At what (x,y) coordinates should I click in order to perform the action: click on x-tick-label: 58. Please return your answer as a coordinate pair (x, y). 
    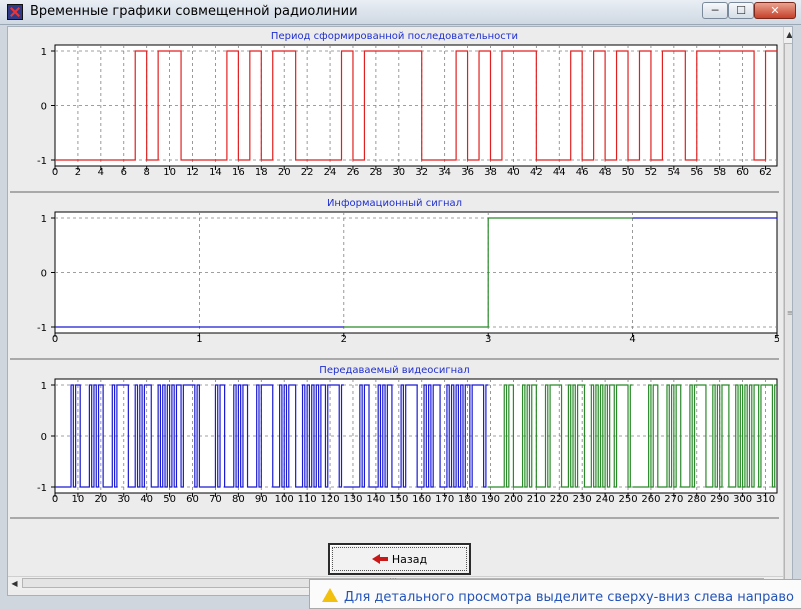
    Looking at the image, I should click on (719, 172).